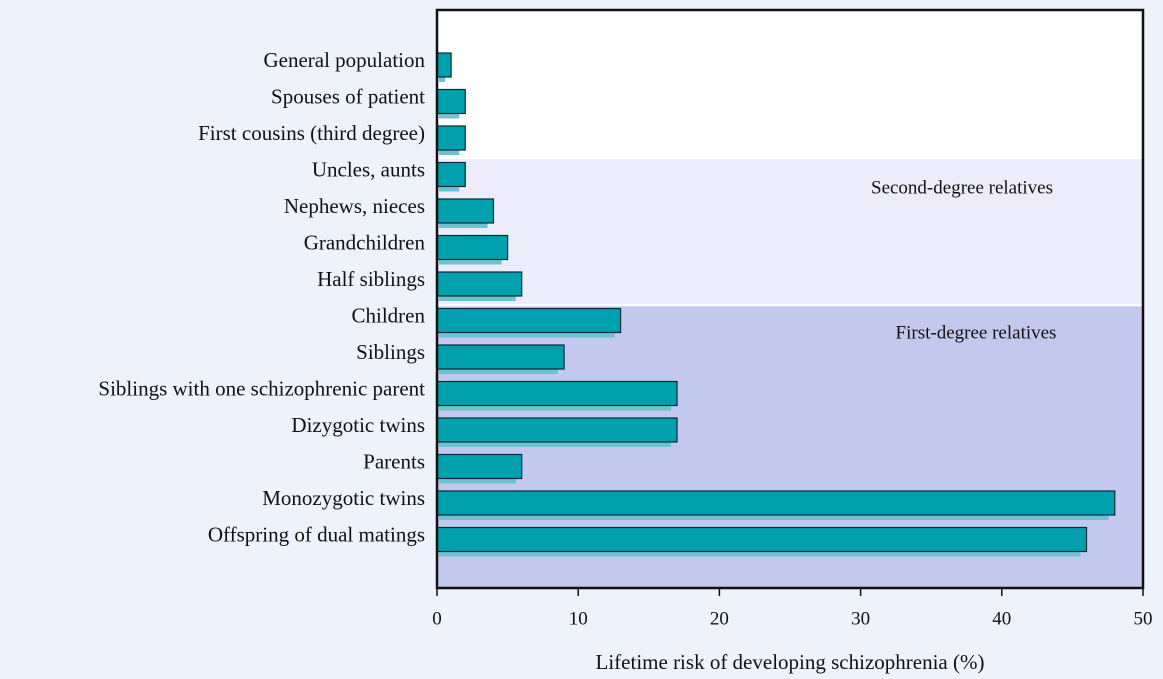  I want to click on y-tick-label: Dizygotic twins, so click(358, 425).